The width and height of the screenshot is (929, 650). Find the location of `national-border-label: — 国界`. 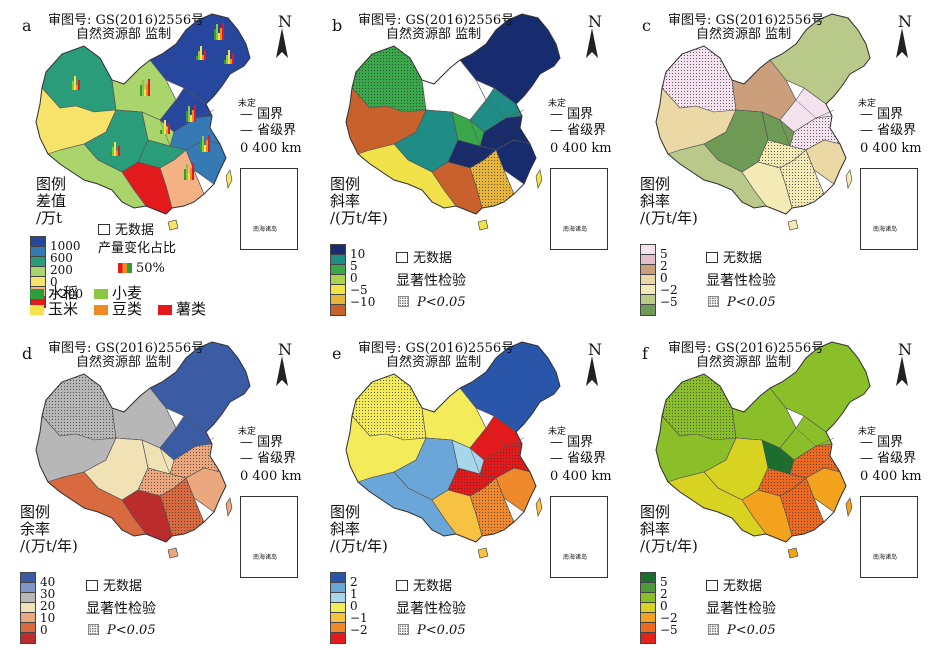

national-border-label: — 国界 is located at coordinates (572, 114).